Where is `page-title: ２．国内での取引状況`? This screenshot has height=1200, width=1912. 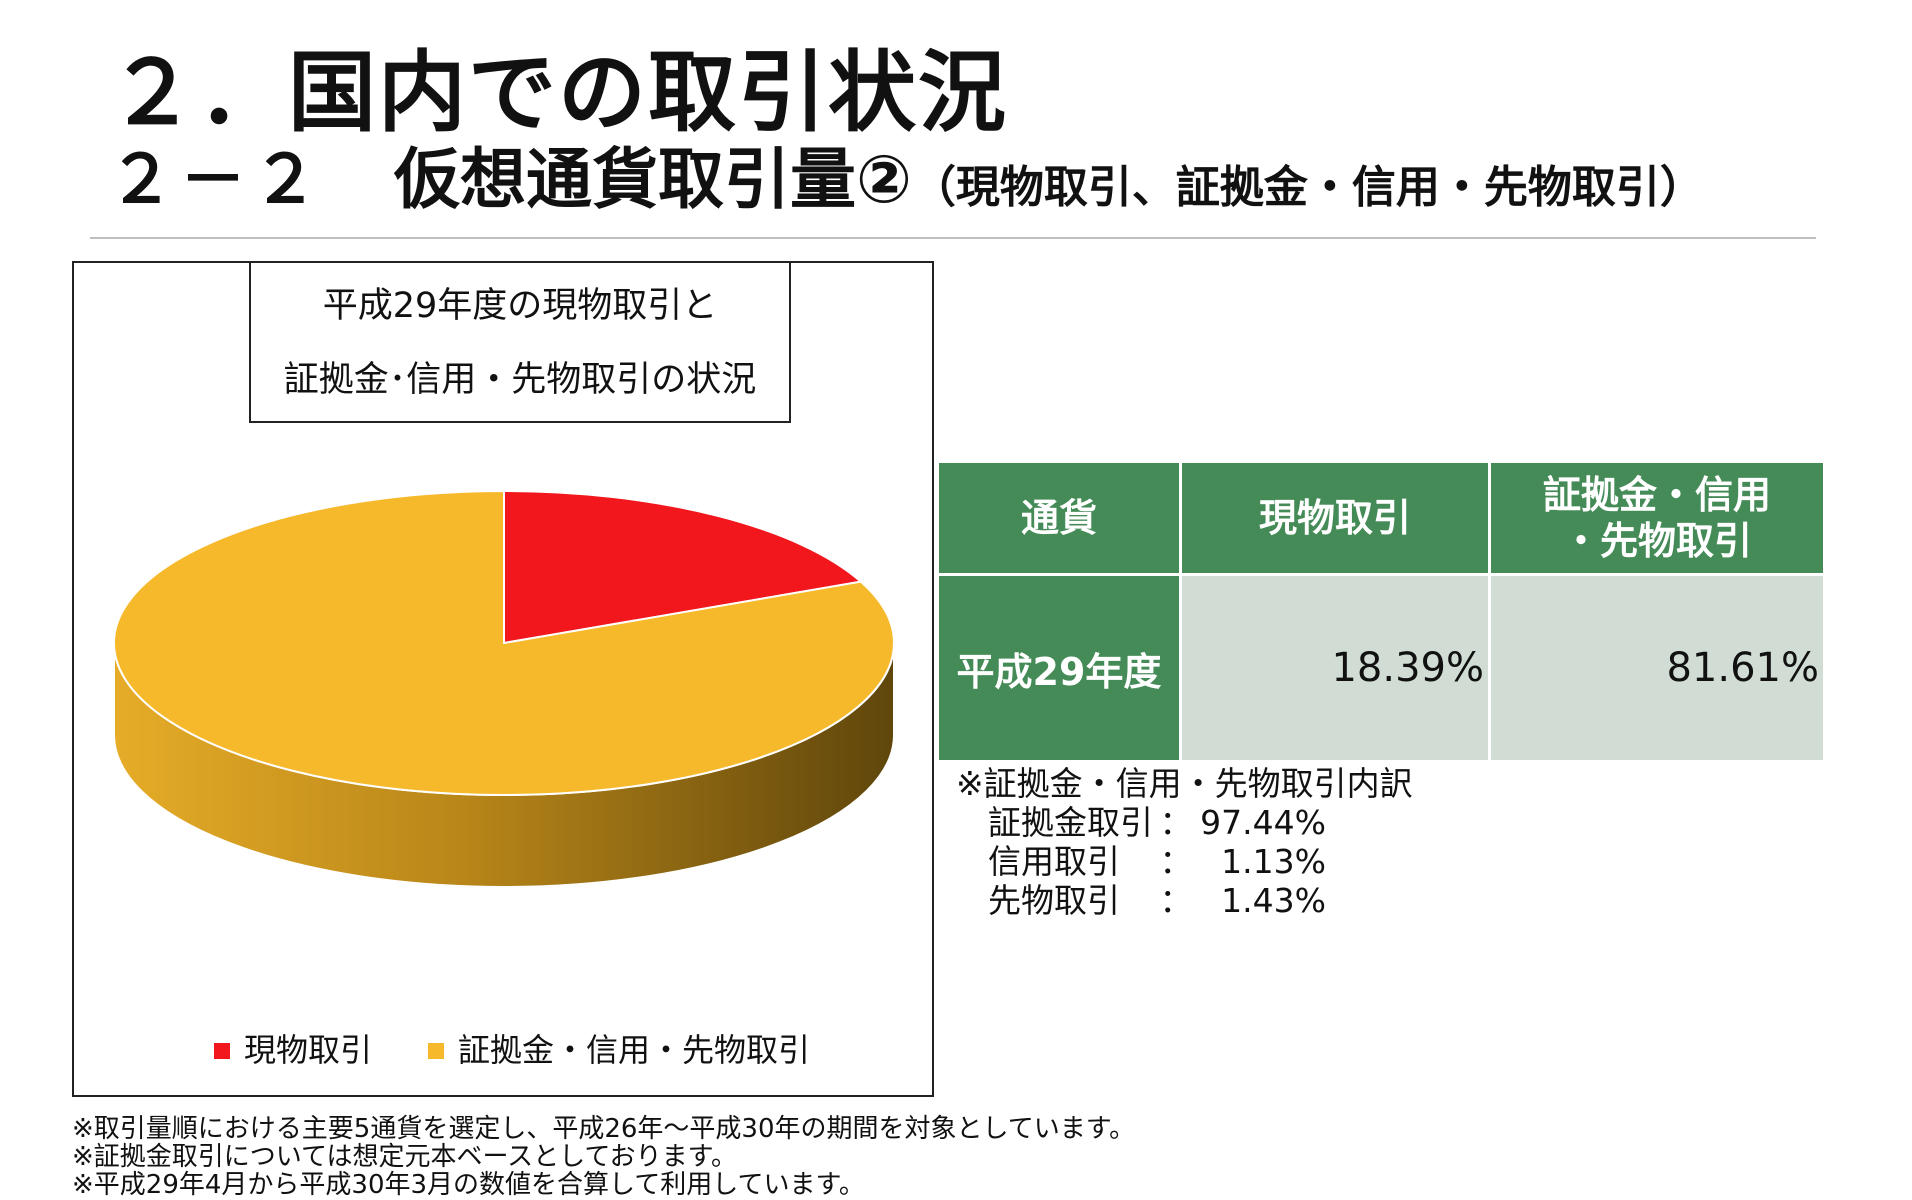 page-title: ２．国内での取引状況 is located at coordinates (558, 92).